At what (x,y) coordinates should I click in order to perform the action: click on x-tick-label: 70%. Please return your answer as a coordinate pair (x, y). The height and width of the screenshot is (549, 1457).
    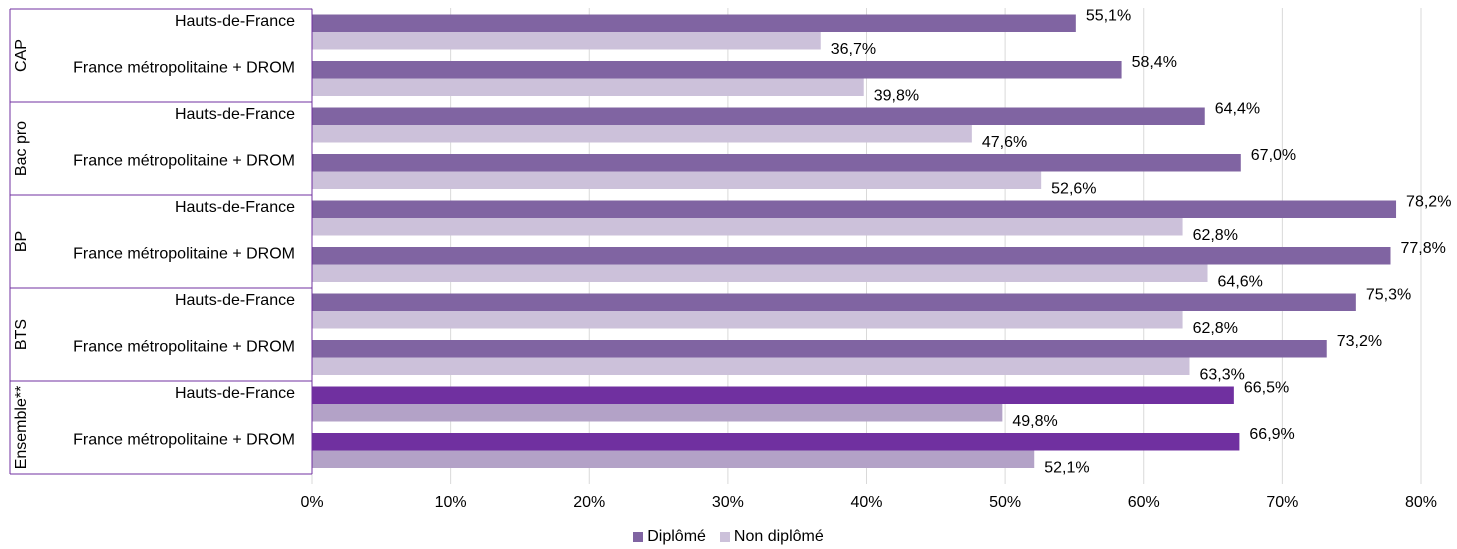
    Looking at the image, I should click on (1282, 502).